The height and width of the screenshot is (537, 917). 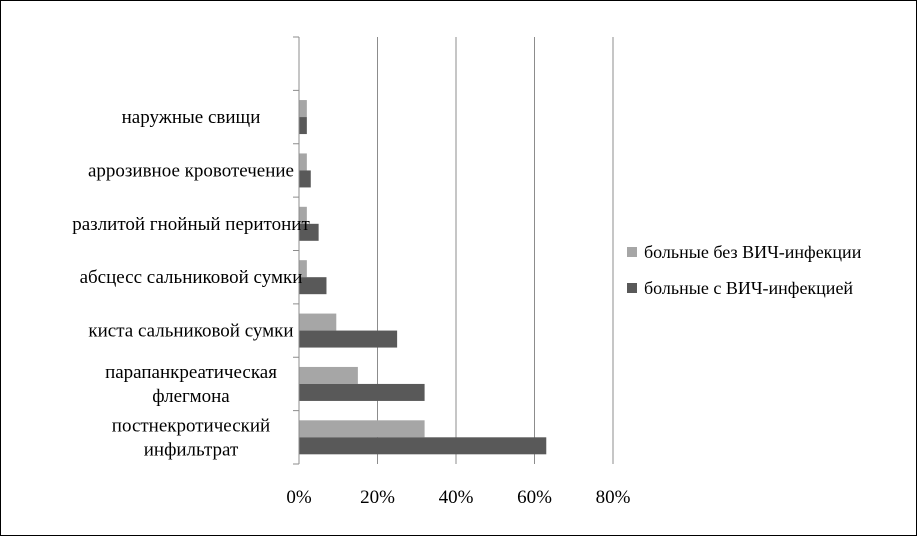 I want to click on x-tick-label: 40%, so click(x=456, y=497).